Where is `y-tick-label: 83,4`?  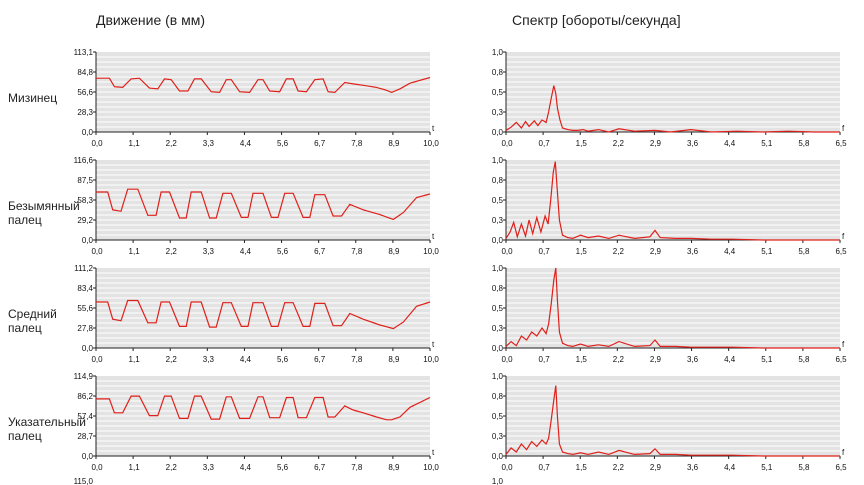
y-tick-label: 83,4 is located at coordinates (85, 288).